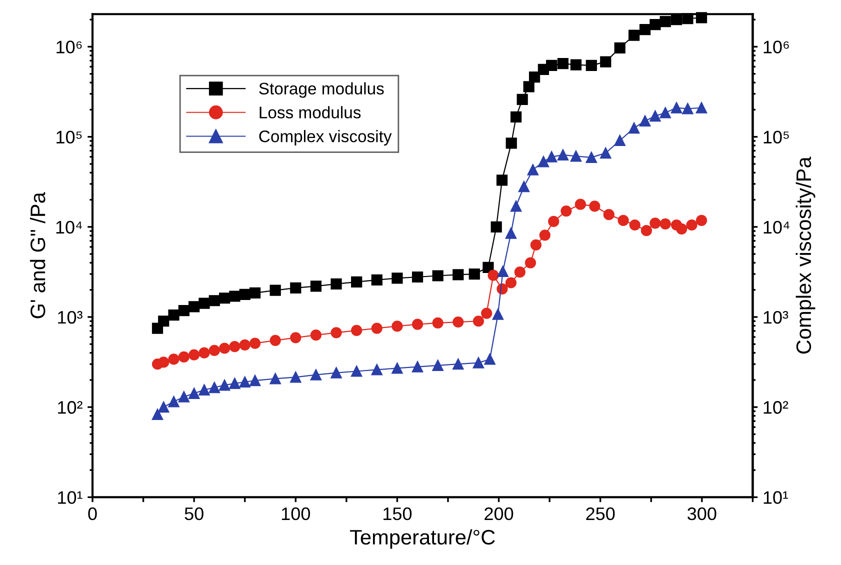  Describe the element at coordinates (777, 227) in the screenshot. I see `text: 10⁴` at that location.